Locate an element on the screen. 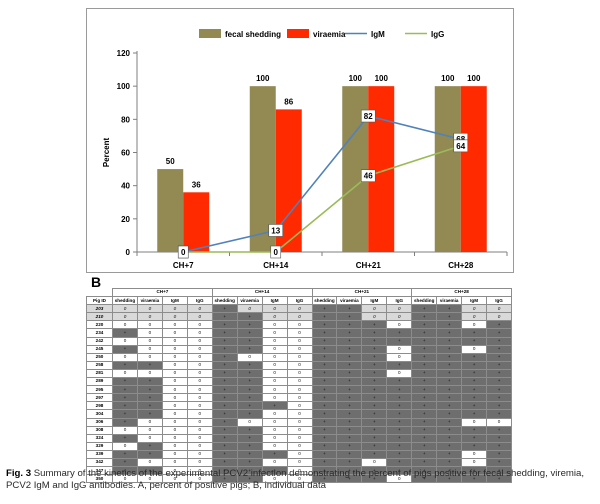 The width and height of the screenshot is (600, 504). pig-id-cell: 234 is located at coordinates (99, 333).